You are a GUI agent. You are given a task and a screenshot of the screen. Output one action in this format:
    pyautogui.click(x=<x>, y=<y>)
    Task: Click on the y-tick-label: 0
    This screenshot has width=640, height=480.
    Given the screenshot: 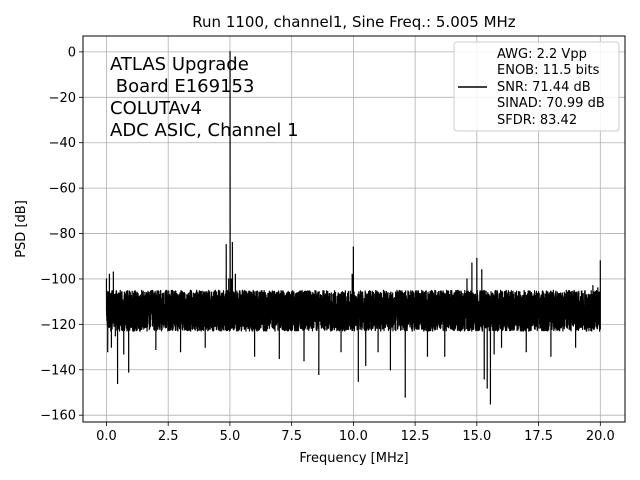 What is the action you would take?
    pyautogui.click(x=72, y=52)
    